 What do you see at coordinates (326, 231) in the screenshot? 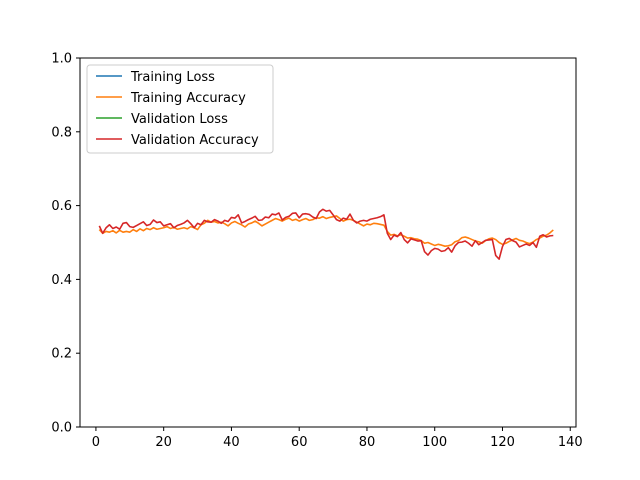
I see `series-line-training-accuracy` at bounding box center [326, 231].